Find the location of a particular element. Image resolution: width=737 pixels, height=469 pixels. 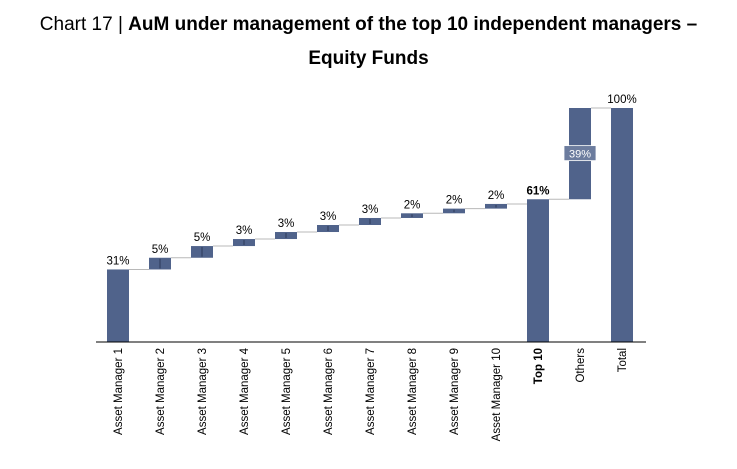

chart-title-line2: Equity Funds is located at coordinates (368, 58).